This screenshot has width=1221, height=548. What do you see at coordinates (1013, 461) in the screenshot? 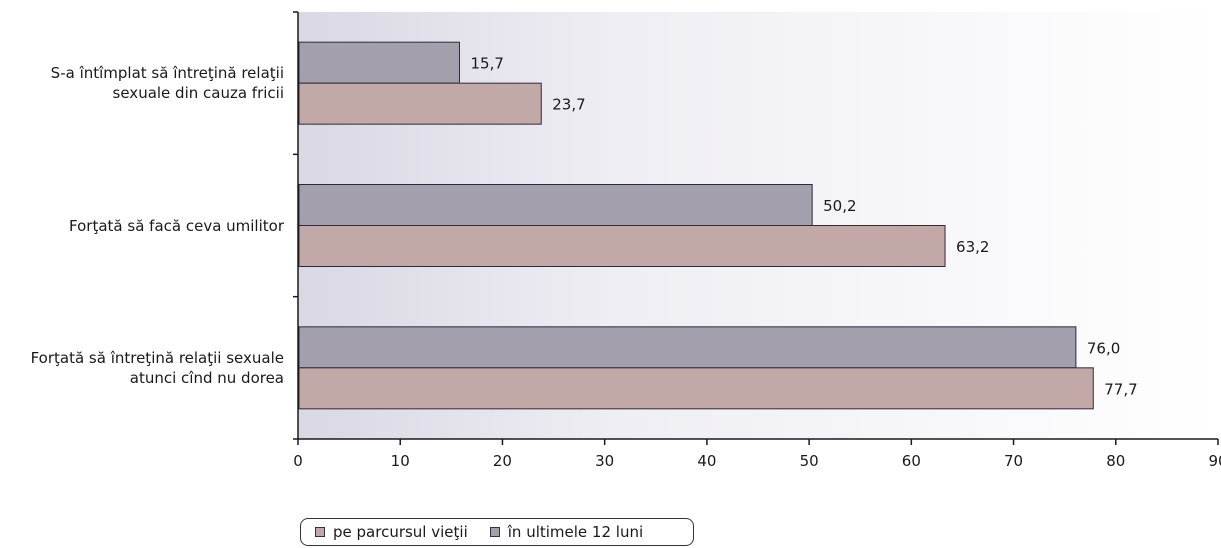
I see `x-tick-label-7: 70` at bounding box center [1013, 461].